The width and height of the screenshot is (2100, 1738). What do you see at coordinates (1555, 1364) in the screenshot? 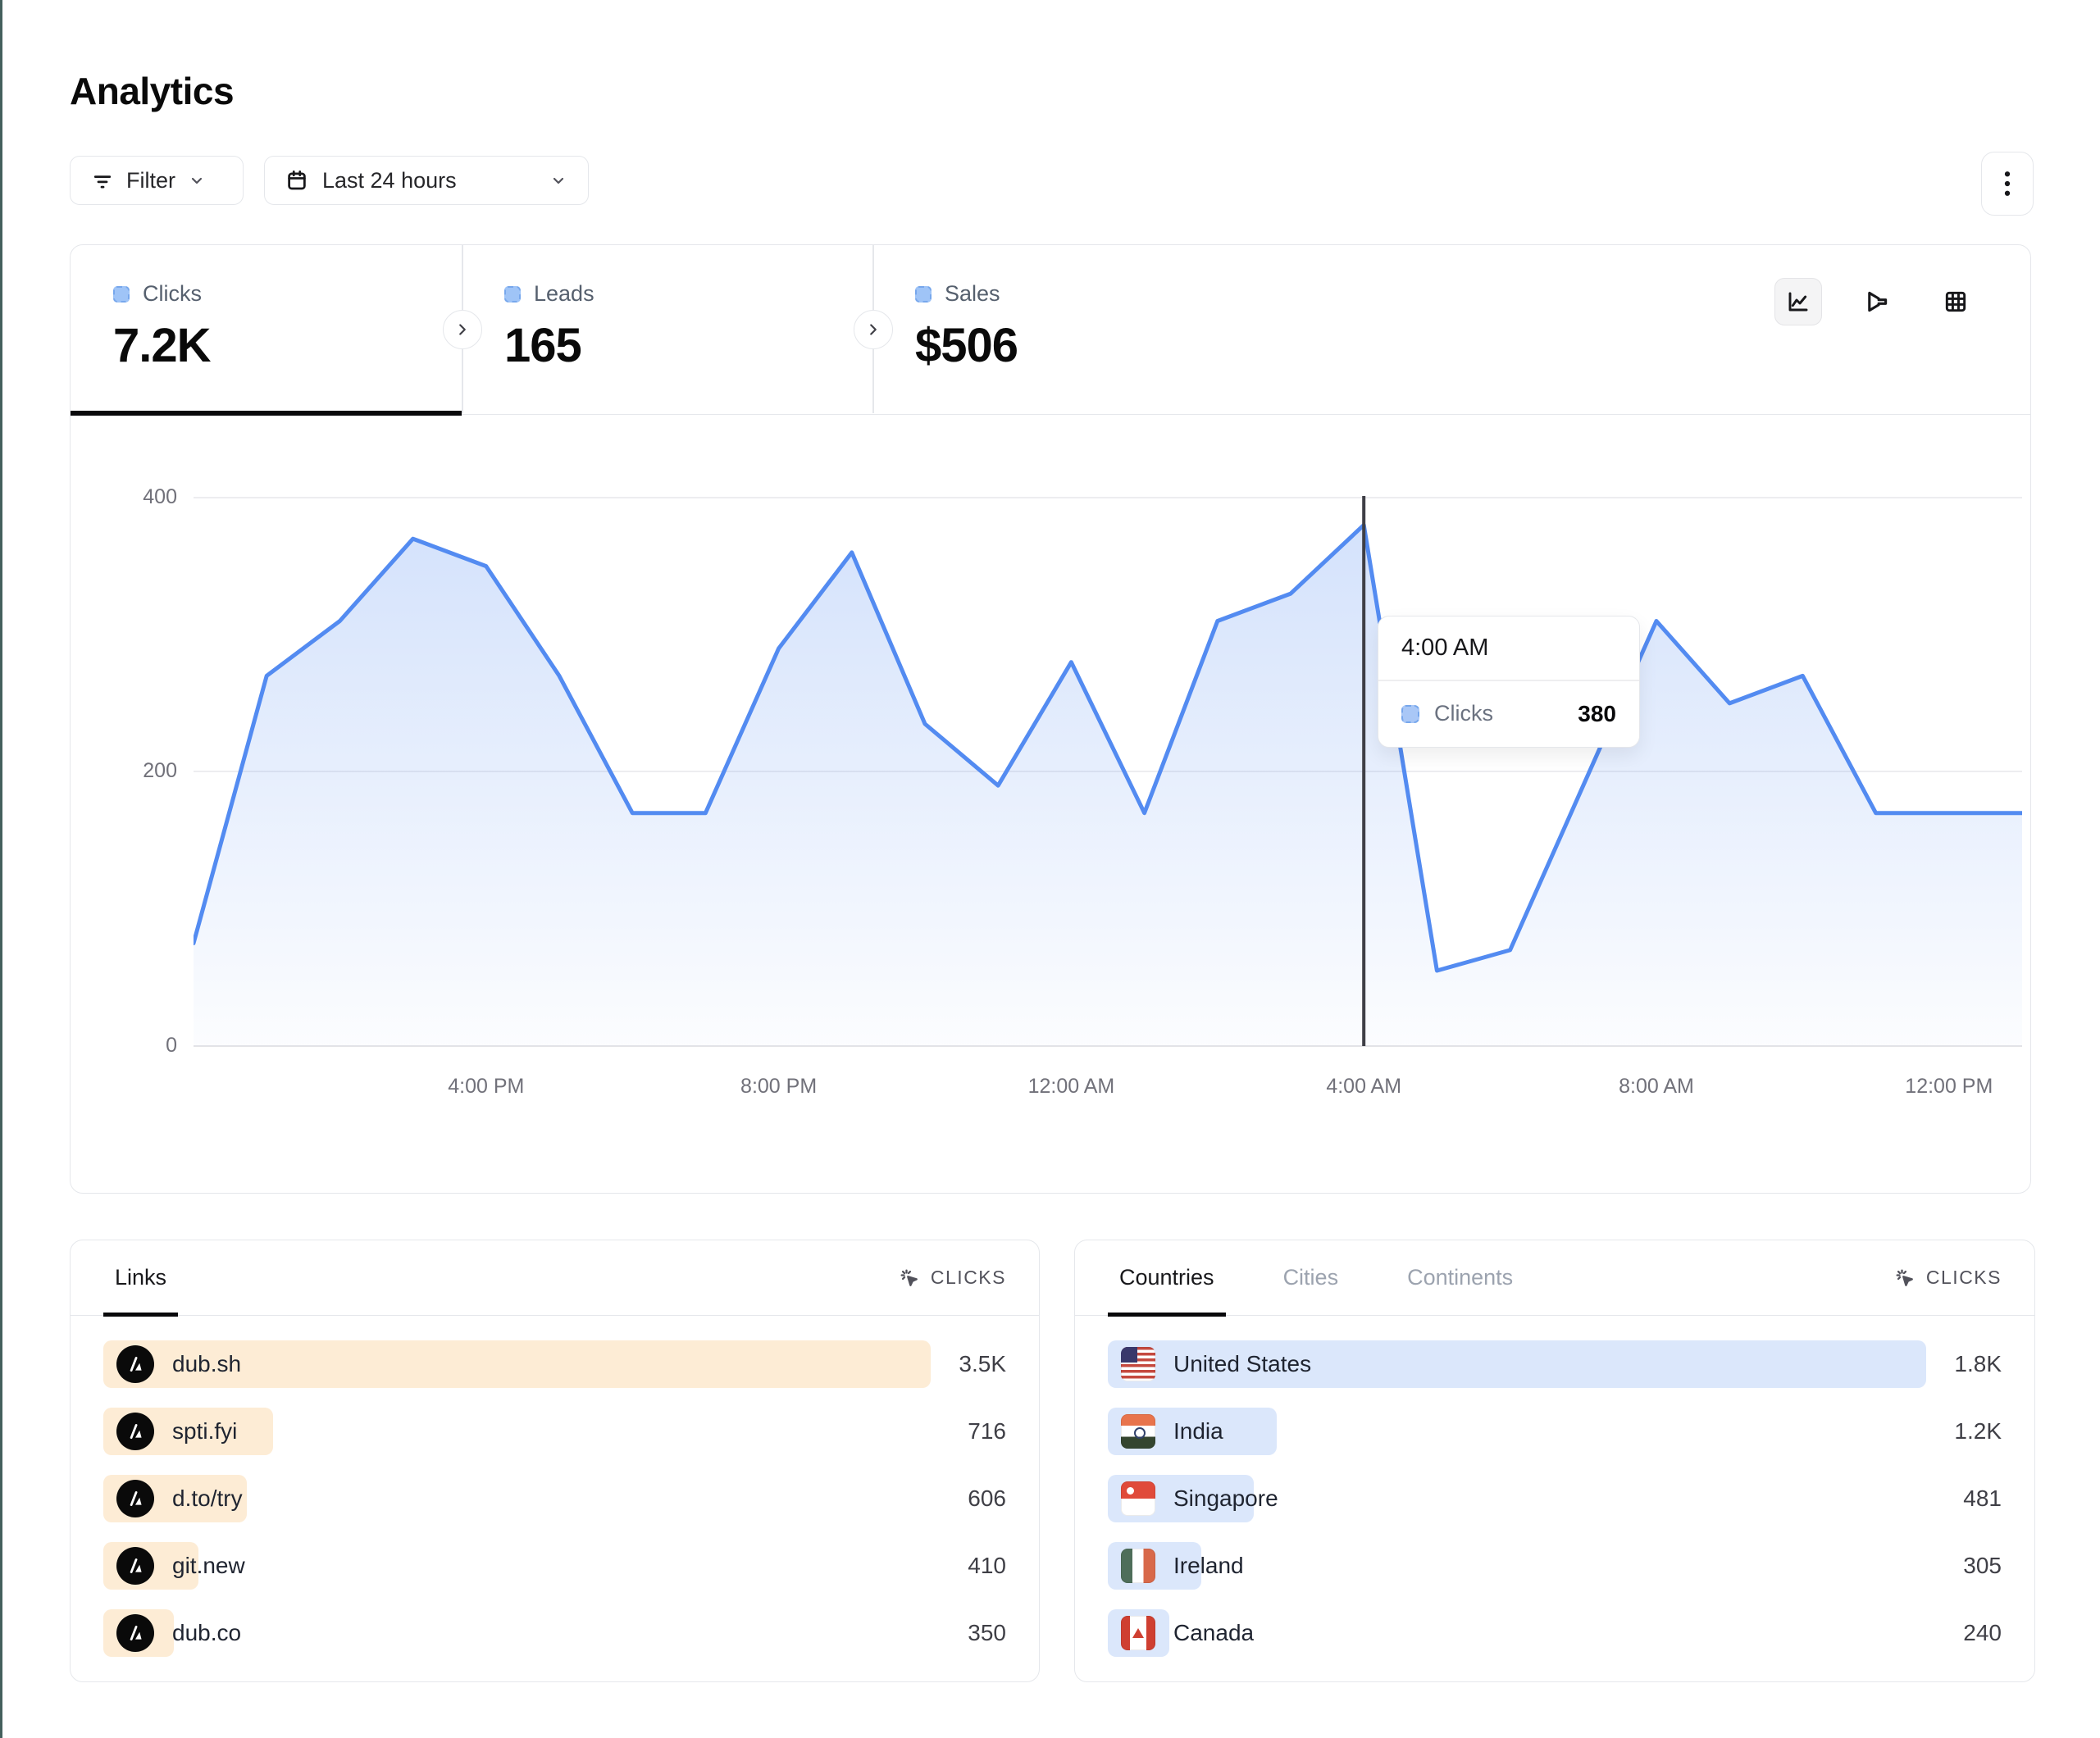
I see `list-item: United States 1.8K` at bounding box center [1555, 1364].